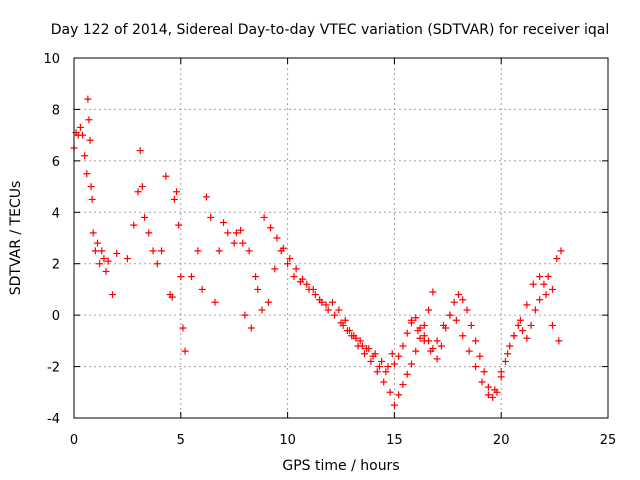 Image resolution: width=640 pixels, height=480 pixels. Describe the element at coordinates (287, 440) in the screenshot. I see `x-tick-label: 10` at that location.